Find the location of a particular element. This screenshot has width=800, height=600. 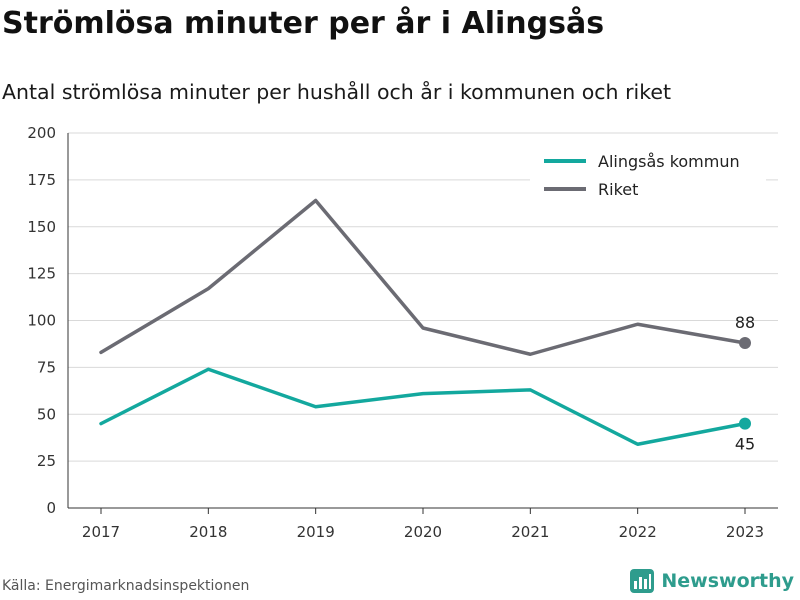

x-tick-label: 2021 is located at coordinates (530, 532).